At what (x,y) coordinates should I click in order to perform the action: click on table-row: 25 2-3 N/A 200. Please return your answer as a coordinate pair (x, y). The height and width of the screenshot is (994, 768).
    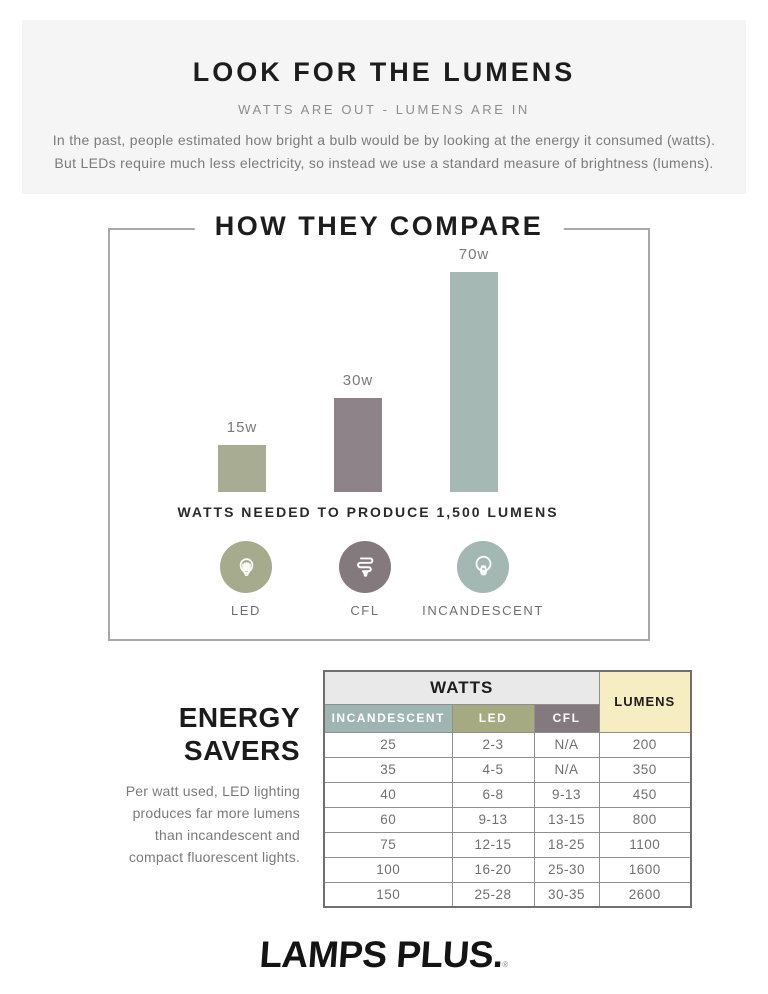
    Looking at the image, I should click on (507, 744).